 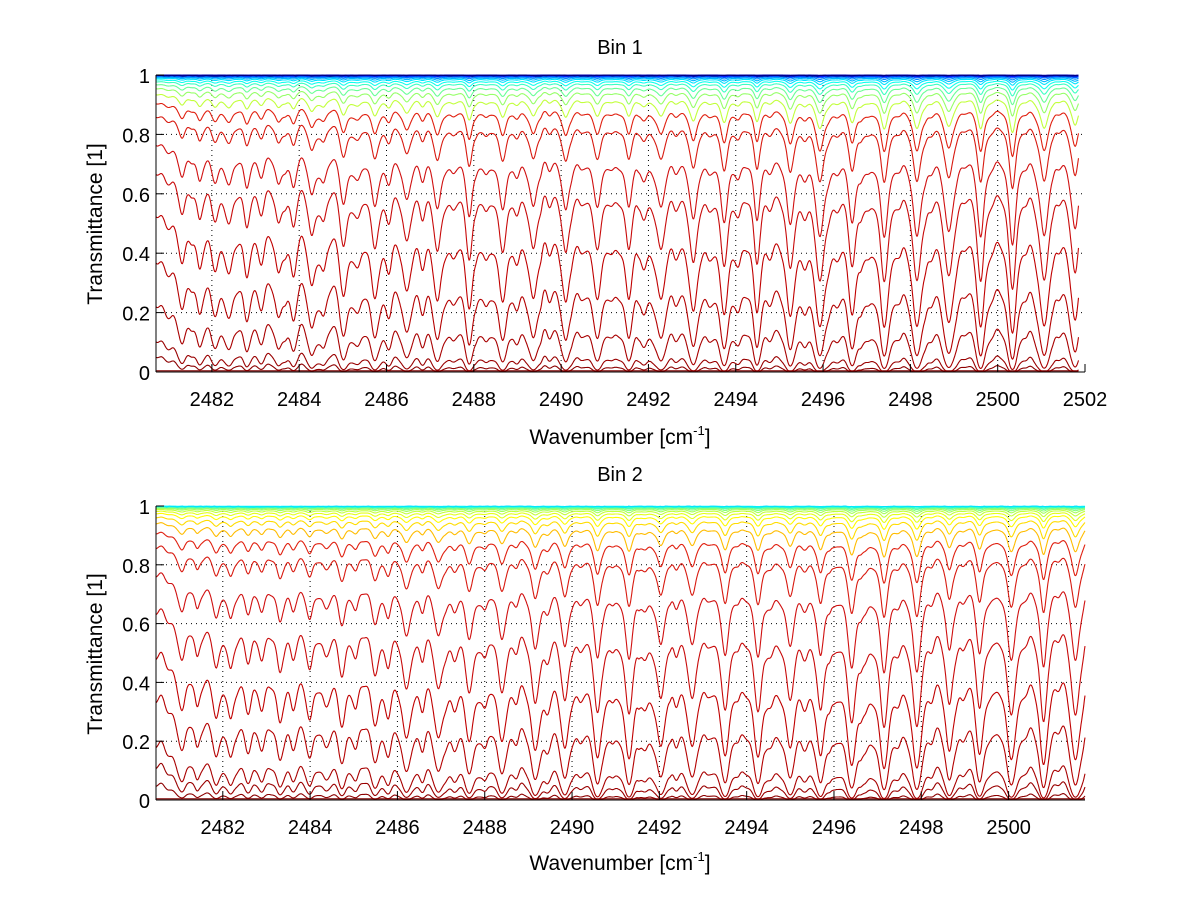 I want to click on x-tick-labels: 2482 2484 2486 2488 2490 2492 2494 2496 2498 2500, so click(x=616, y=828).